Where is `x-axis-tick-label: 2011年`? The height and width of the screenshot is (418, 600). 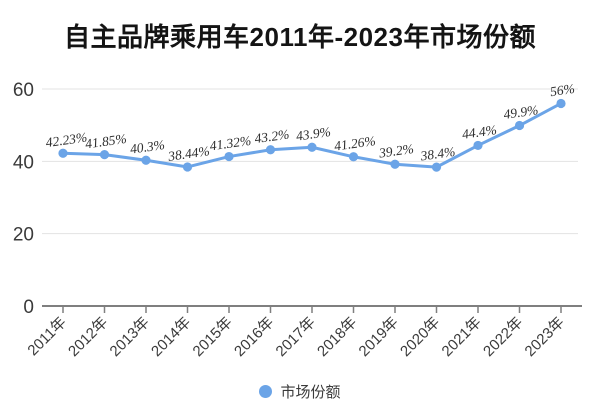 x-axis-tick-label: 2011年 is located at coordinates (46, 336).